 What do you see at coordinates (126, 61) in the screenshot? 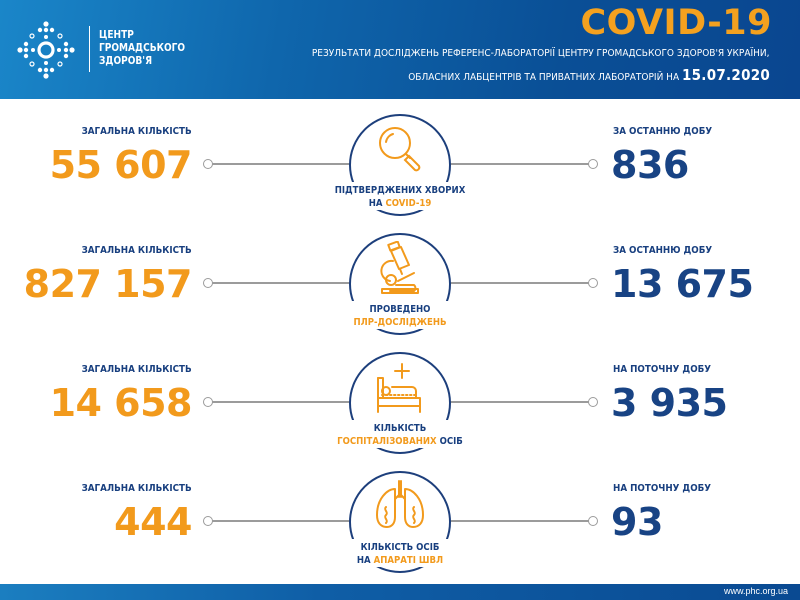
I see `org-name-line: ЗДОРОВ'Я` at bounding box center [126, 61].